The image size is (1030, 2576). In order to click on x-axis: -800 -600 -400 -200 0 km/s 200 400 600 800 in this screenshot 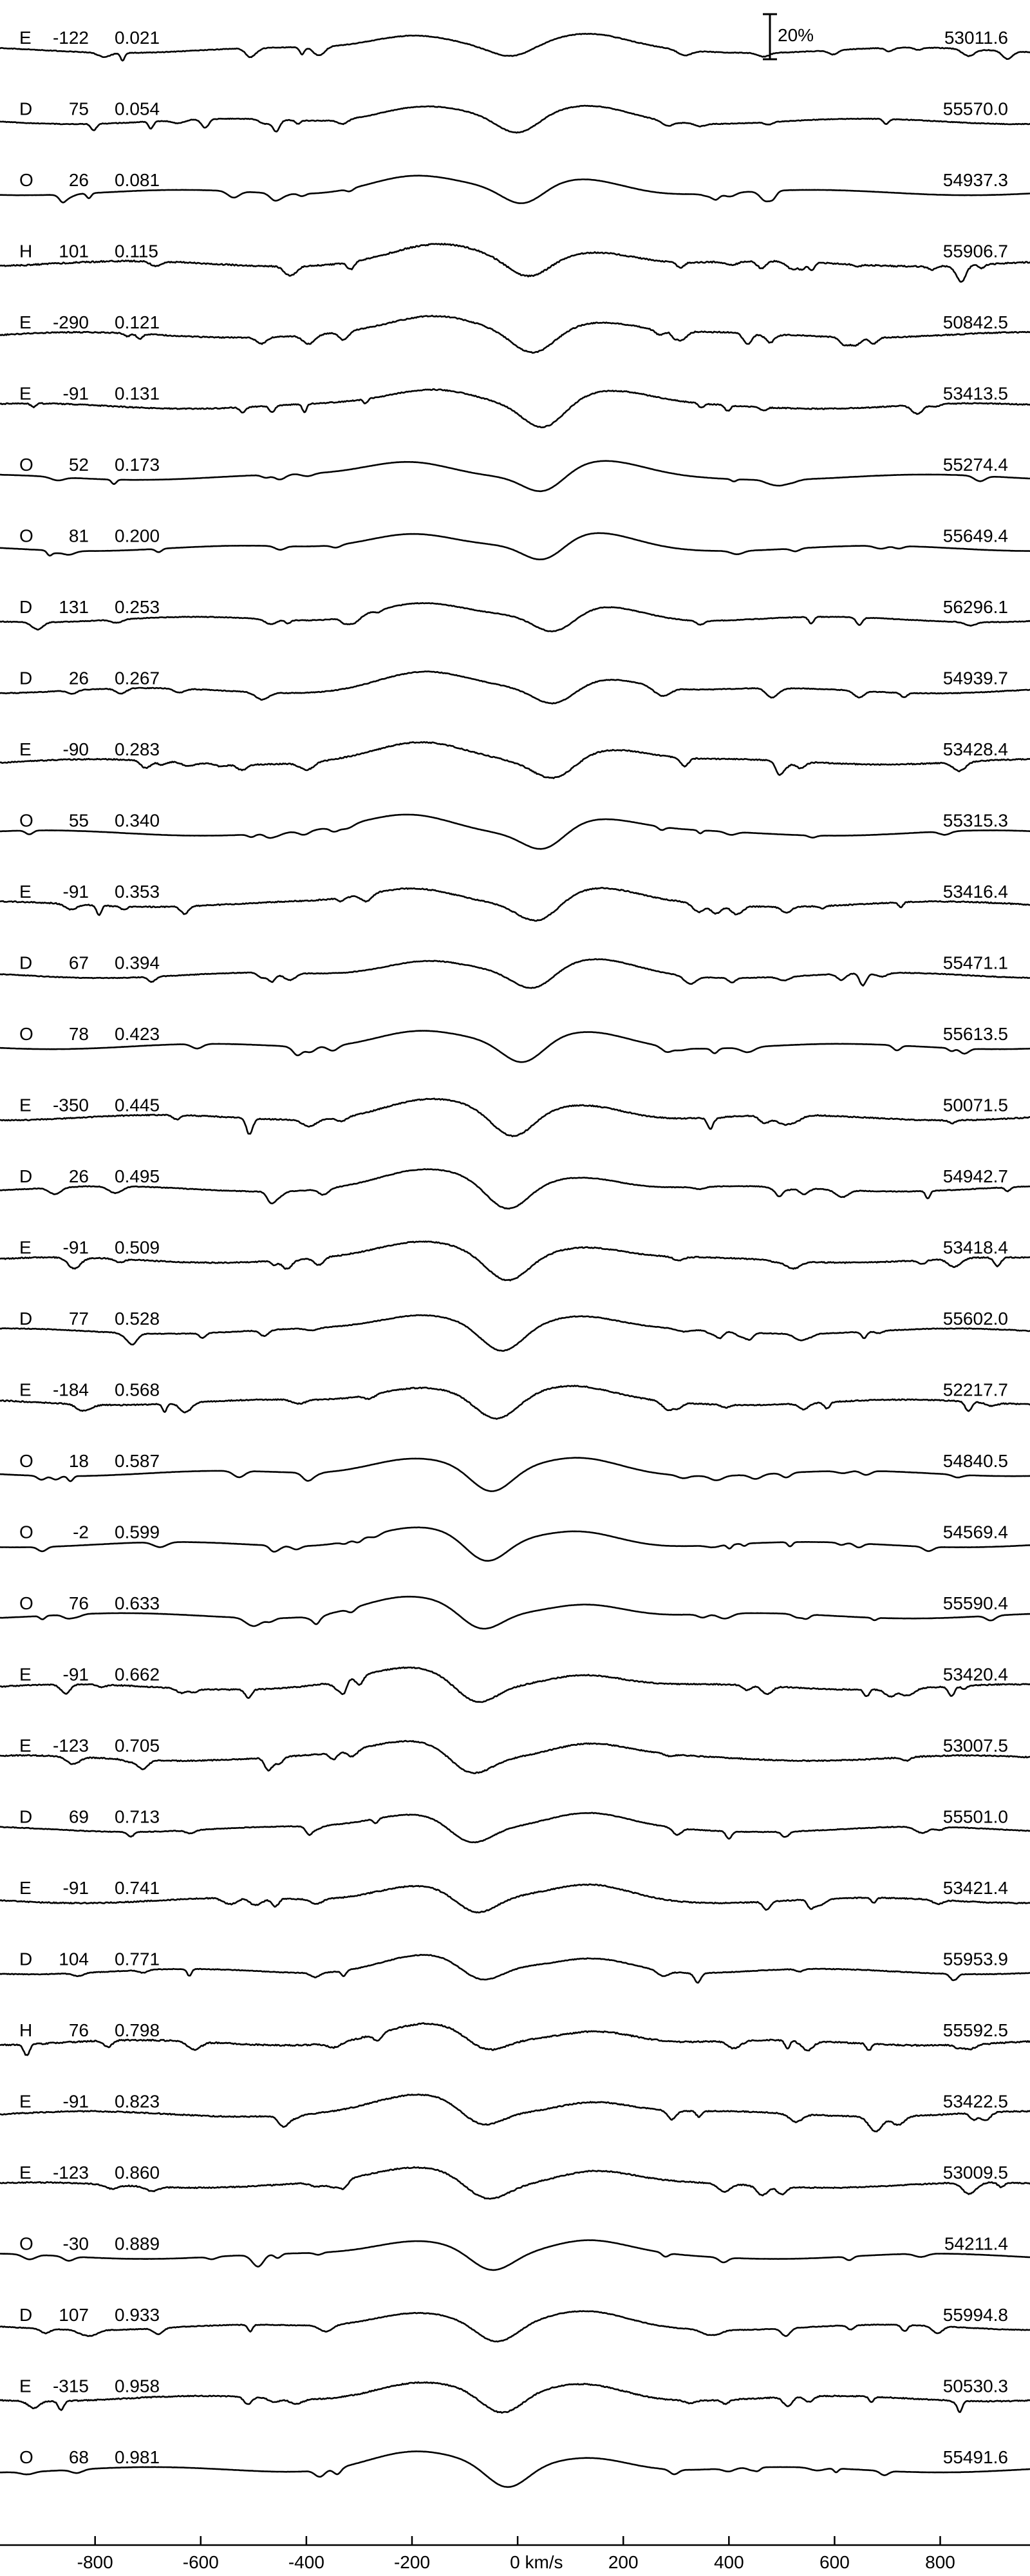, I will do `click(515, 2554)`.